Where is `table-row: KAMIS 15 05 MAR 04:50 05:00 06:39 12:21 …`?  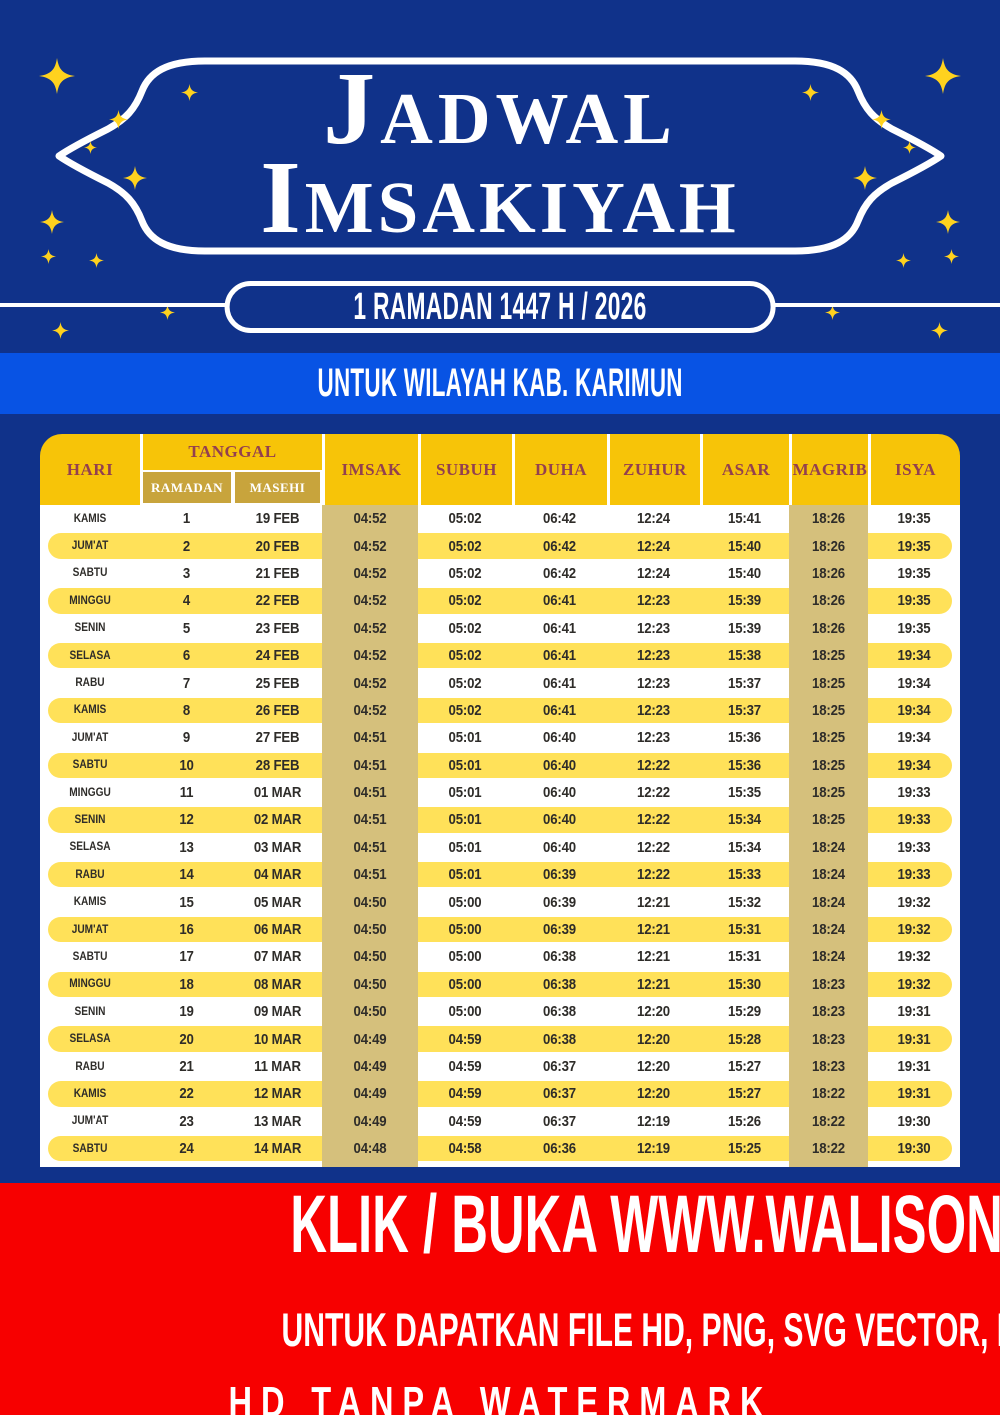 table-row: KAMIS 15 05 MAR 04:50 05:00 06:39 12:21 … is located at coordinates (500, 901).